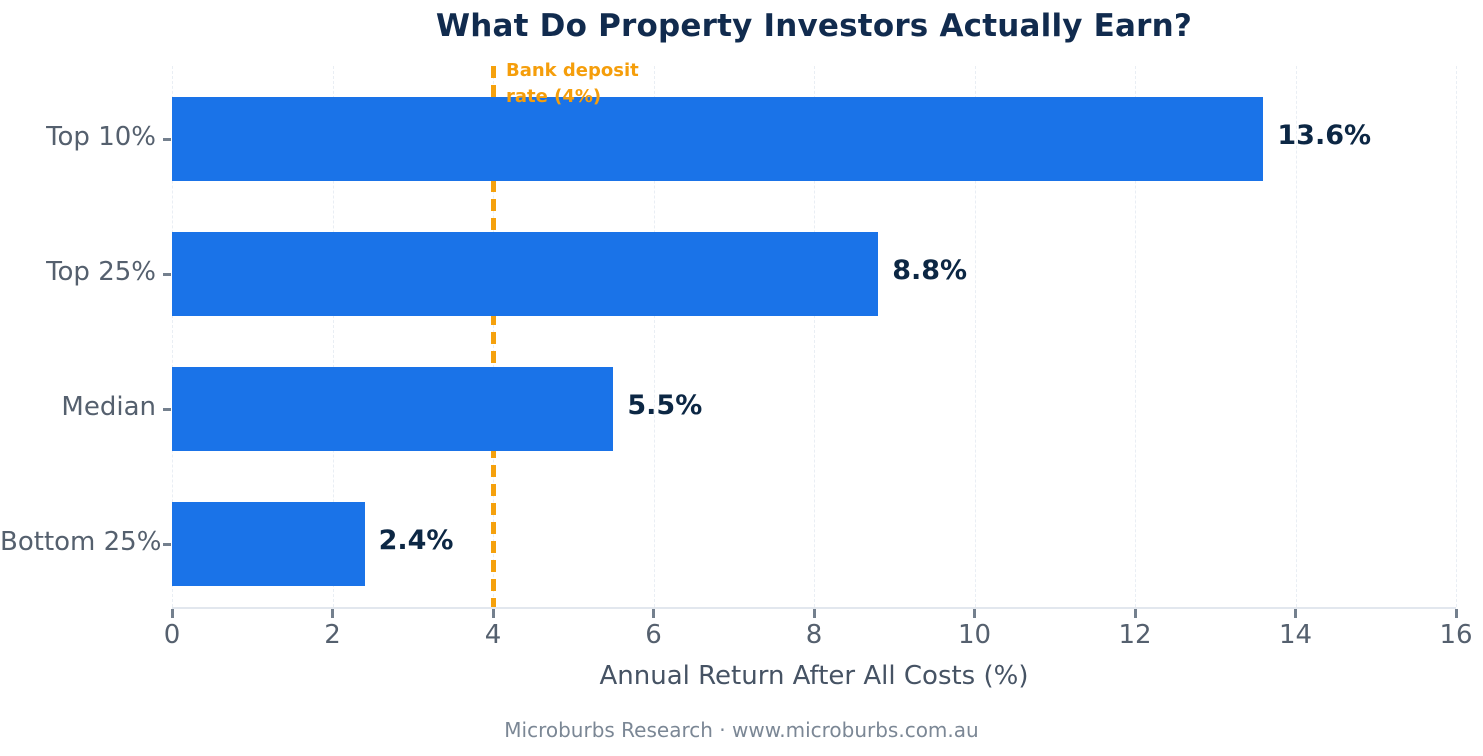 Image resolution: width=1483 pixels, height=756 pixels. I want to click on bar-top-25-, so click(525, 273).